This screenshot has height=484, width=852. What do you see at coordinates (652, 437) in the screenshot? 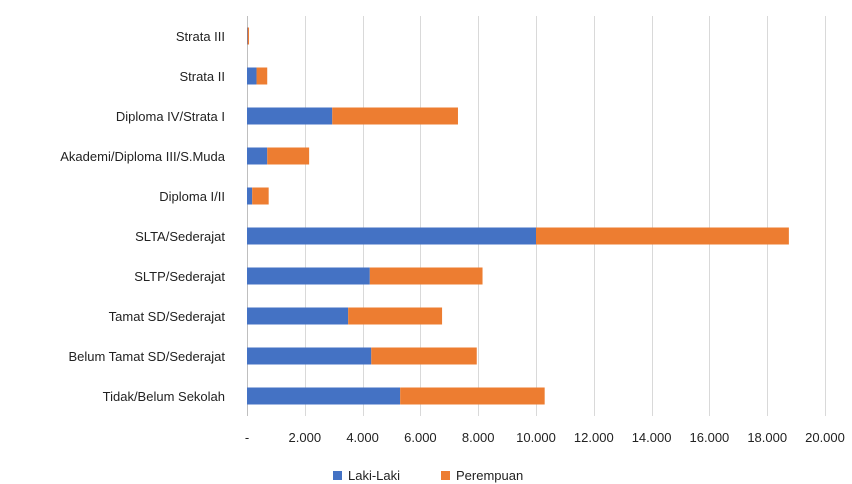
I see `x-tick-label-7: 14.000` at bounding box center [652, 437].